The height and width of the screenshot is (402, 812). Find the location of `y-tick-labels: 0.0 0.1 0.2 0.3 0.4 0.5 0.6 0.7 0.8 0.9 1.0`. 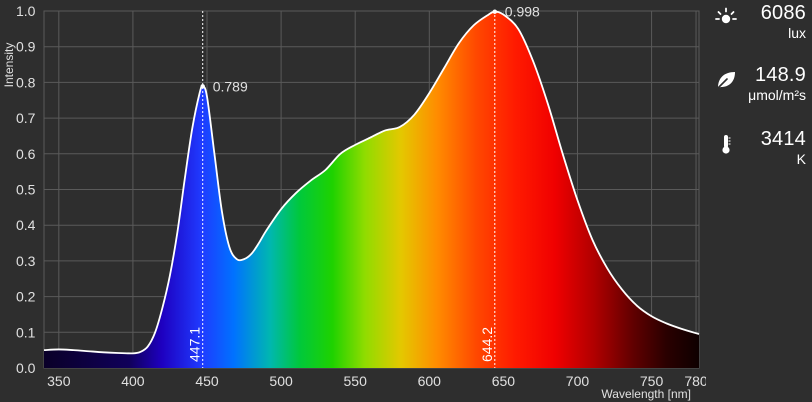

y-tick-labels: 0.0 0.1 0.2 0.3 0.4 0.5 0.6 0.7 0.8 0.9 1.0 is located at coordinates (26, 189).